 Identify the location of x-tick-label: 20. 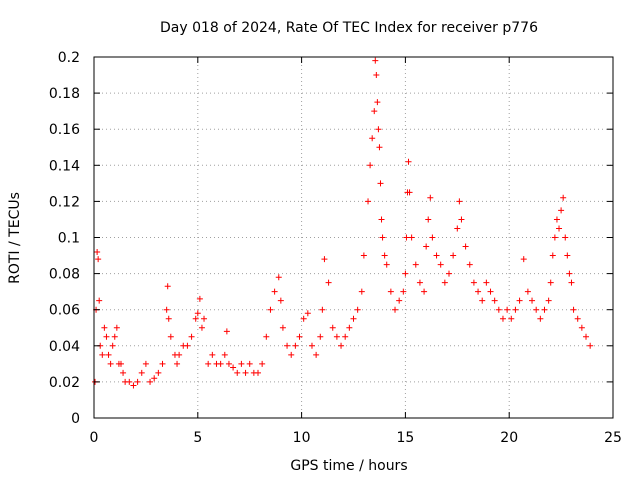
(509, 438).